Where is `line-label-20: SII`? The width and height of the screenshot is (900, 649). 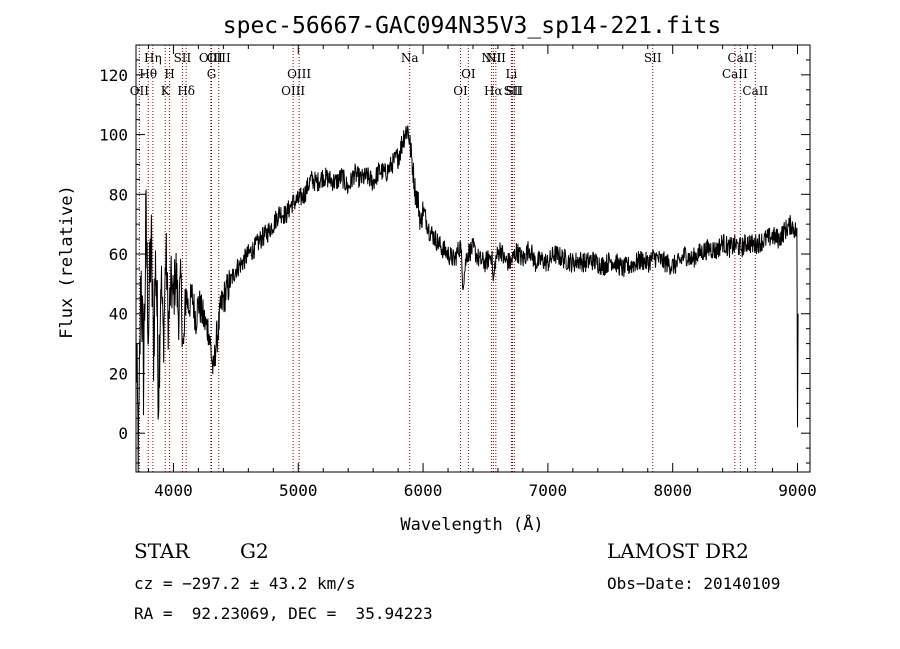
line-label-20: SII is located at coordinates (514, 91).